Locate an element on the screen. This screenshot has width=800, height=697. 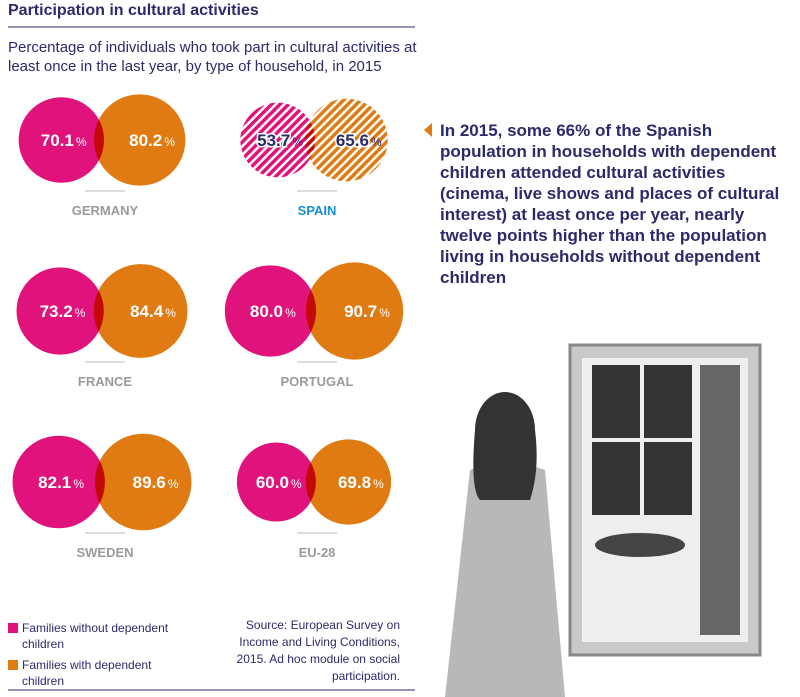
painting-curtain is located at coordinates (720, 500).